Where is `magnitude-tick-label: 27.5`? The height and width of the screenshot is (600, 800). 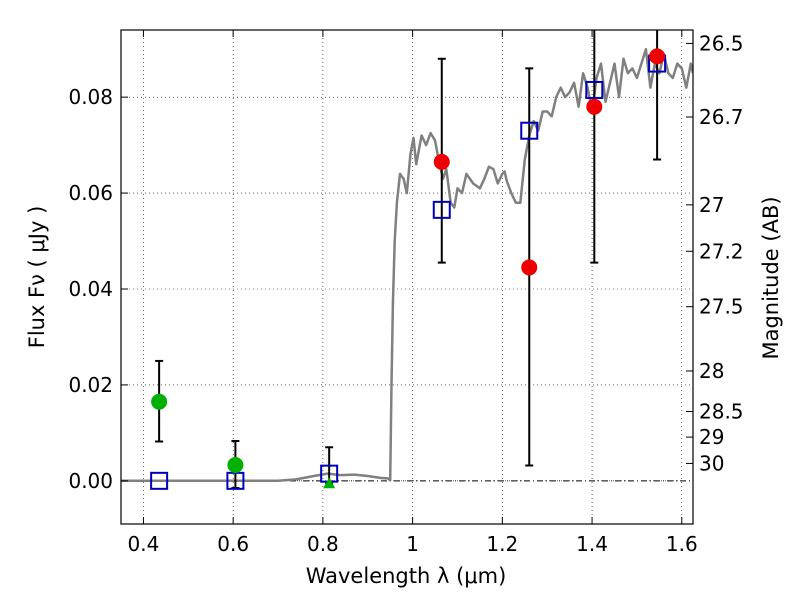
magnitude-tick-label: 27.5 is located at coordinates (721, 307).